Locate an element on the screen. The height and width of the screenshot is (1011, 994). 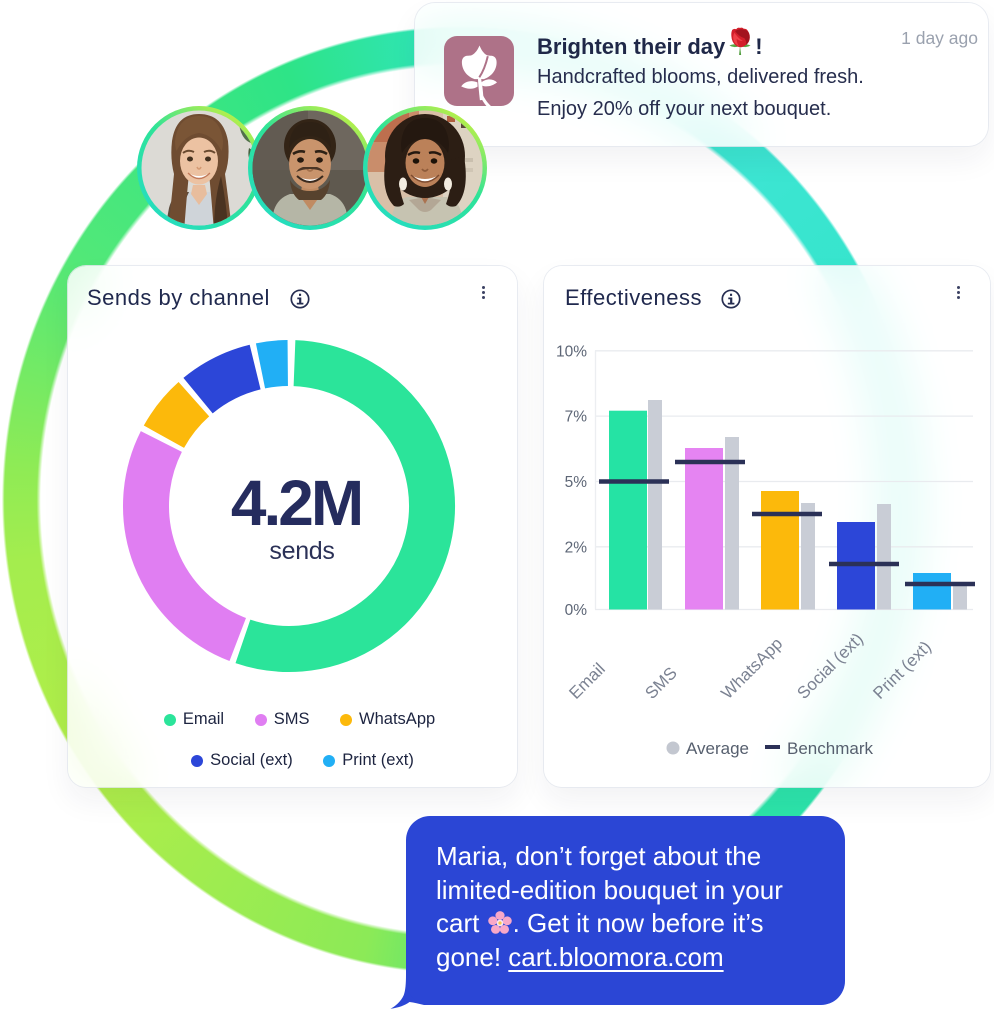
svg-text: SMS is located at coordinates (660, 682).